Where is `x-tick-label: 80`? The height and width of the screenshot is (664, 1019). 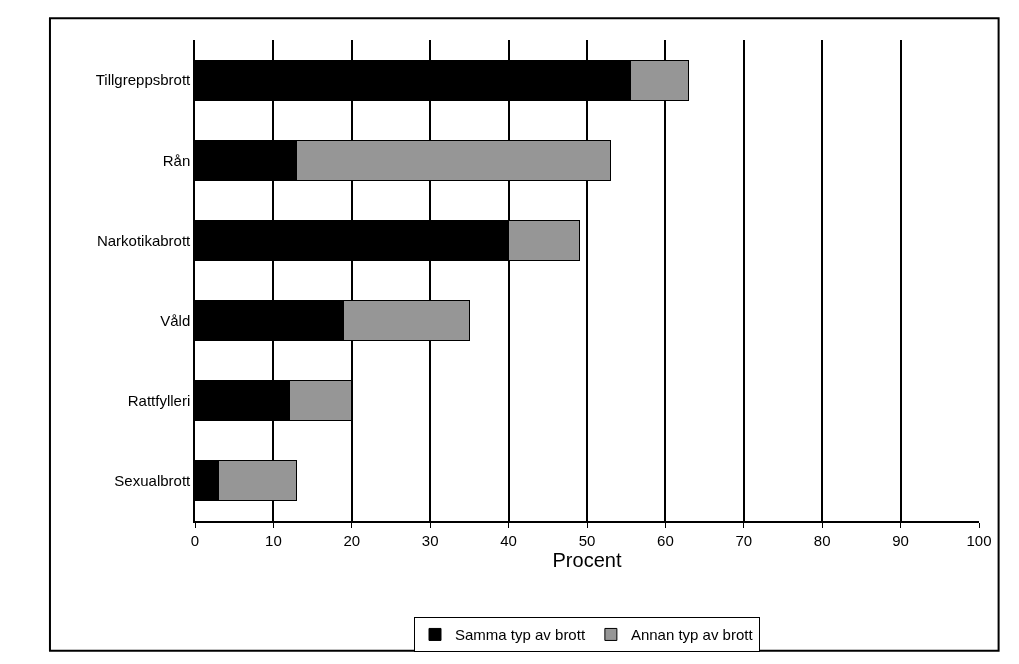
x-tick-label: 80 is located at coordinates (822, 540).